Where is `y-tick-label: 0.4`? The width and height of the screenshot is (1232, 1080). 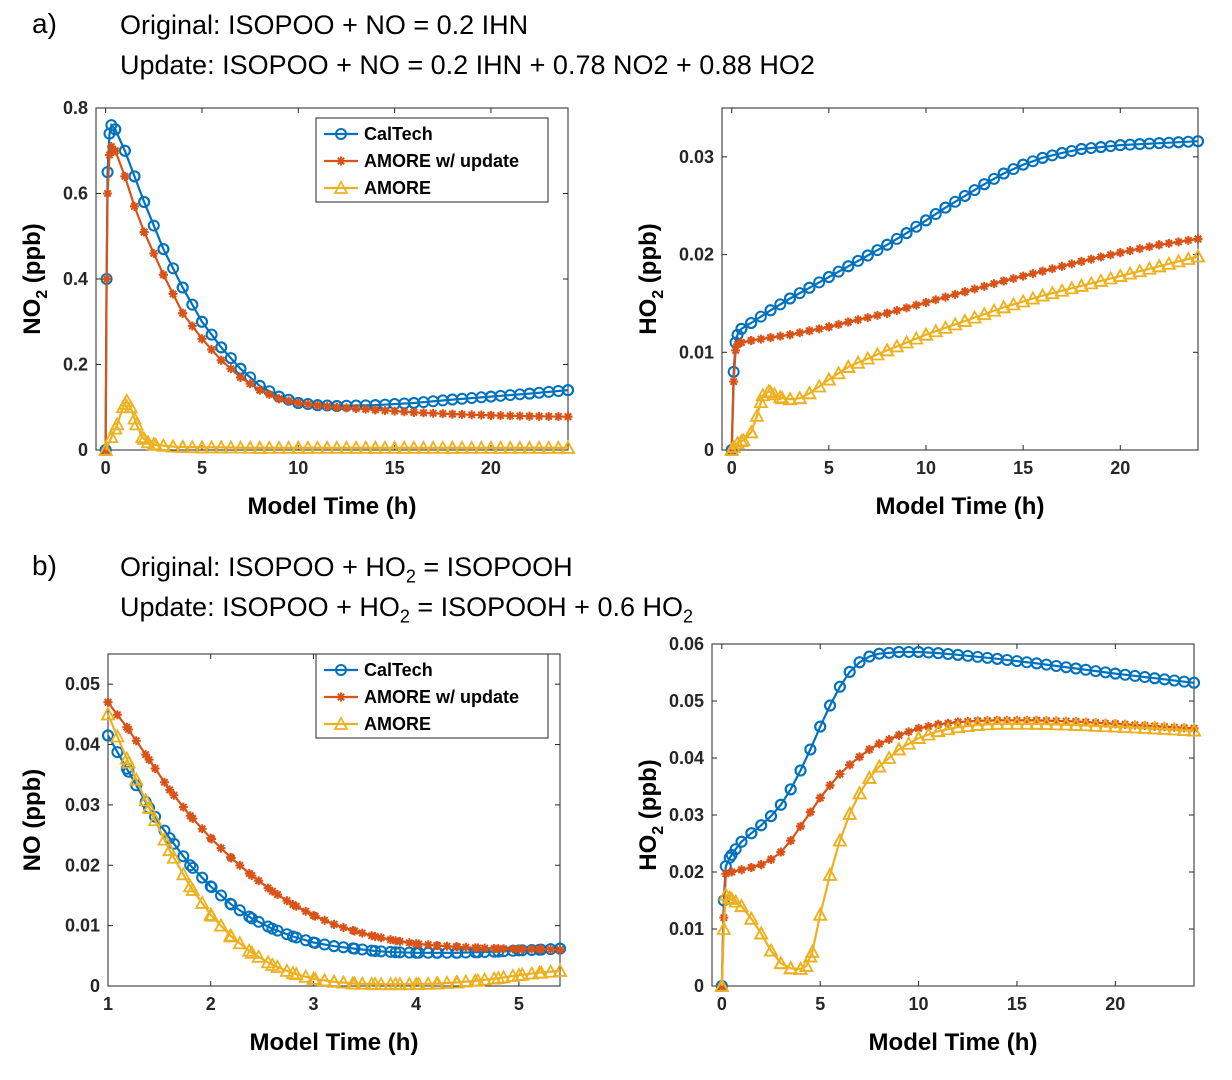
y-tick-label: 0.4 is located at coordinates (75, 279).